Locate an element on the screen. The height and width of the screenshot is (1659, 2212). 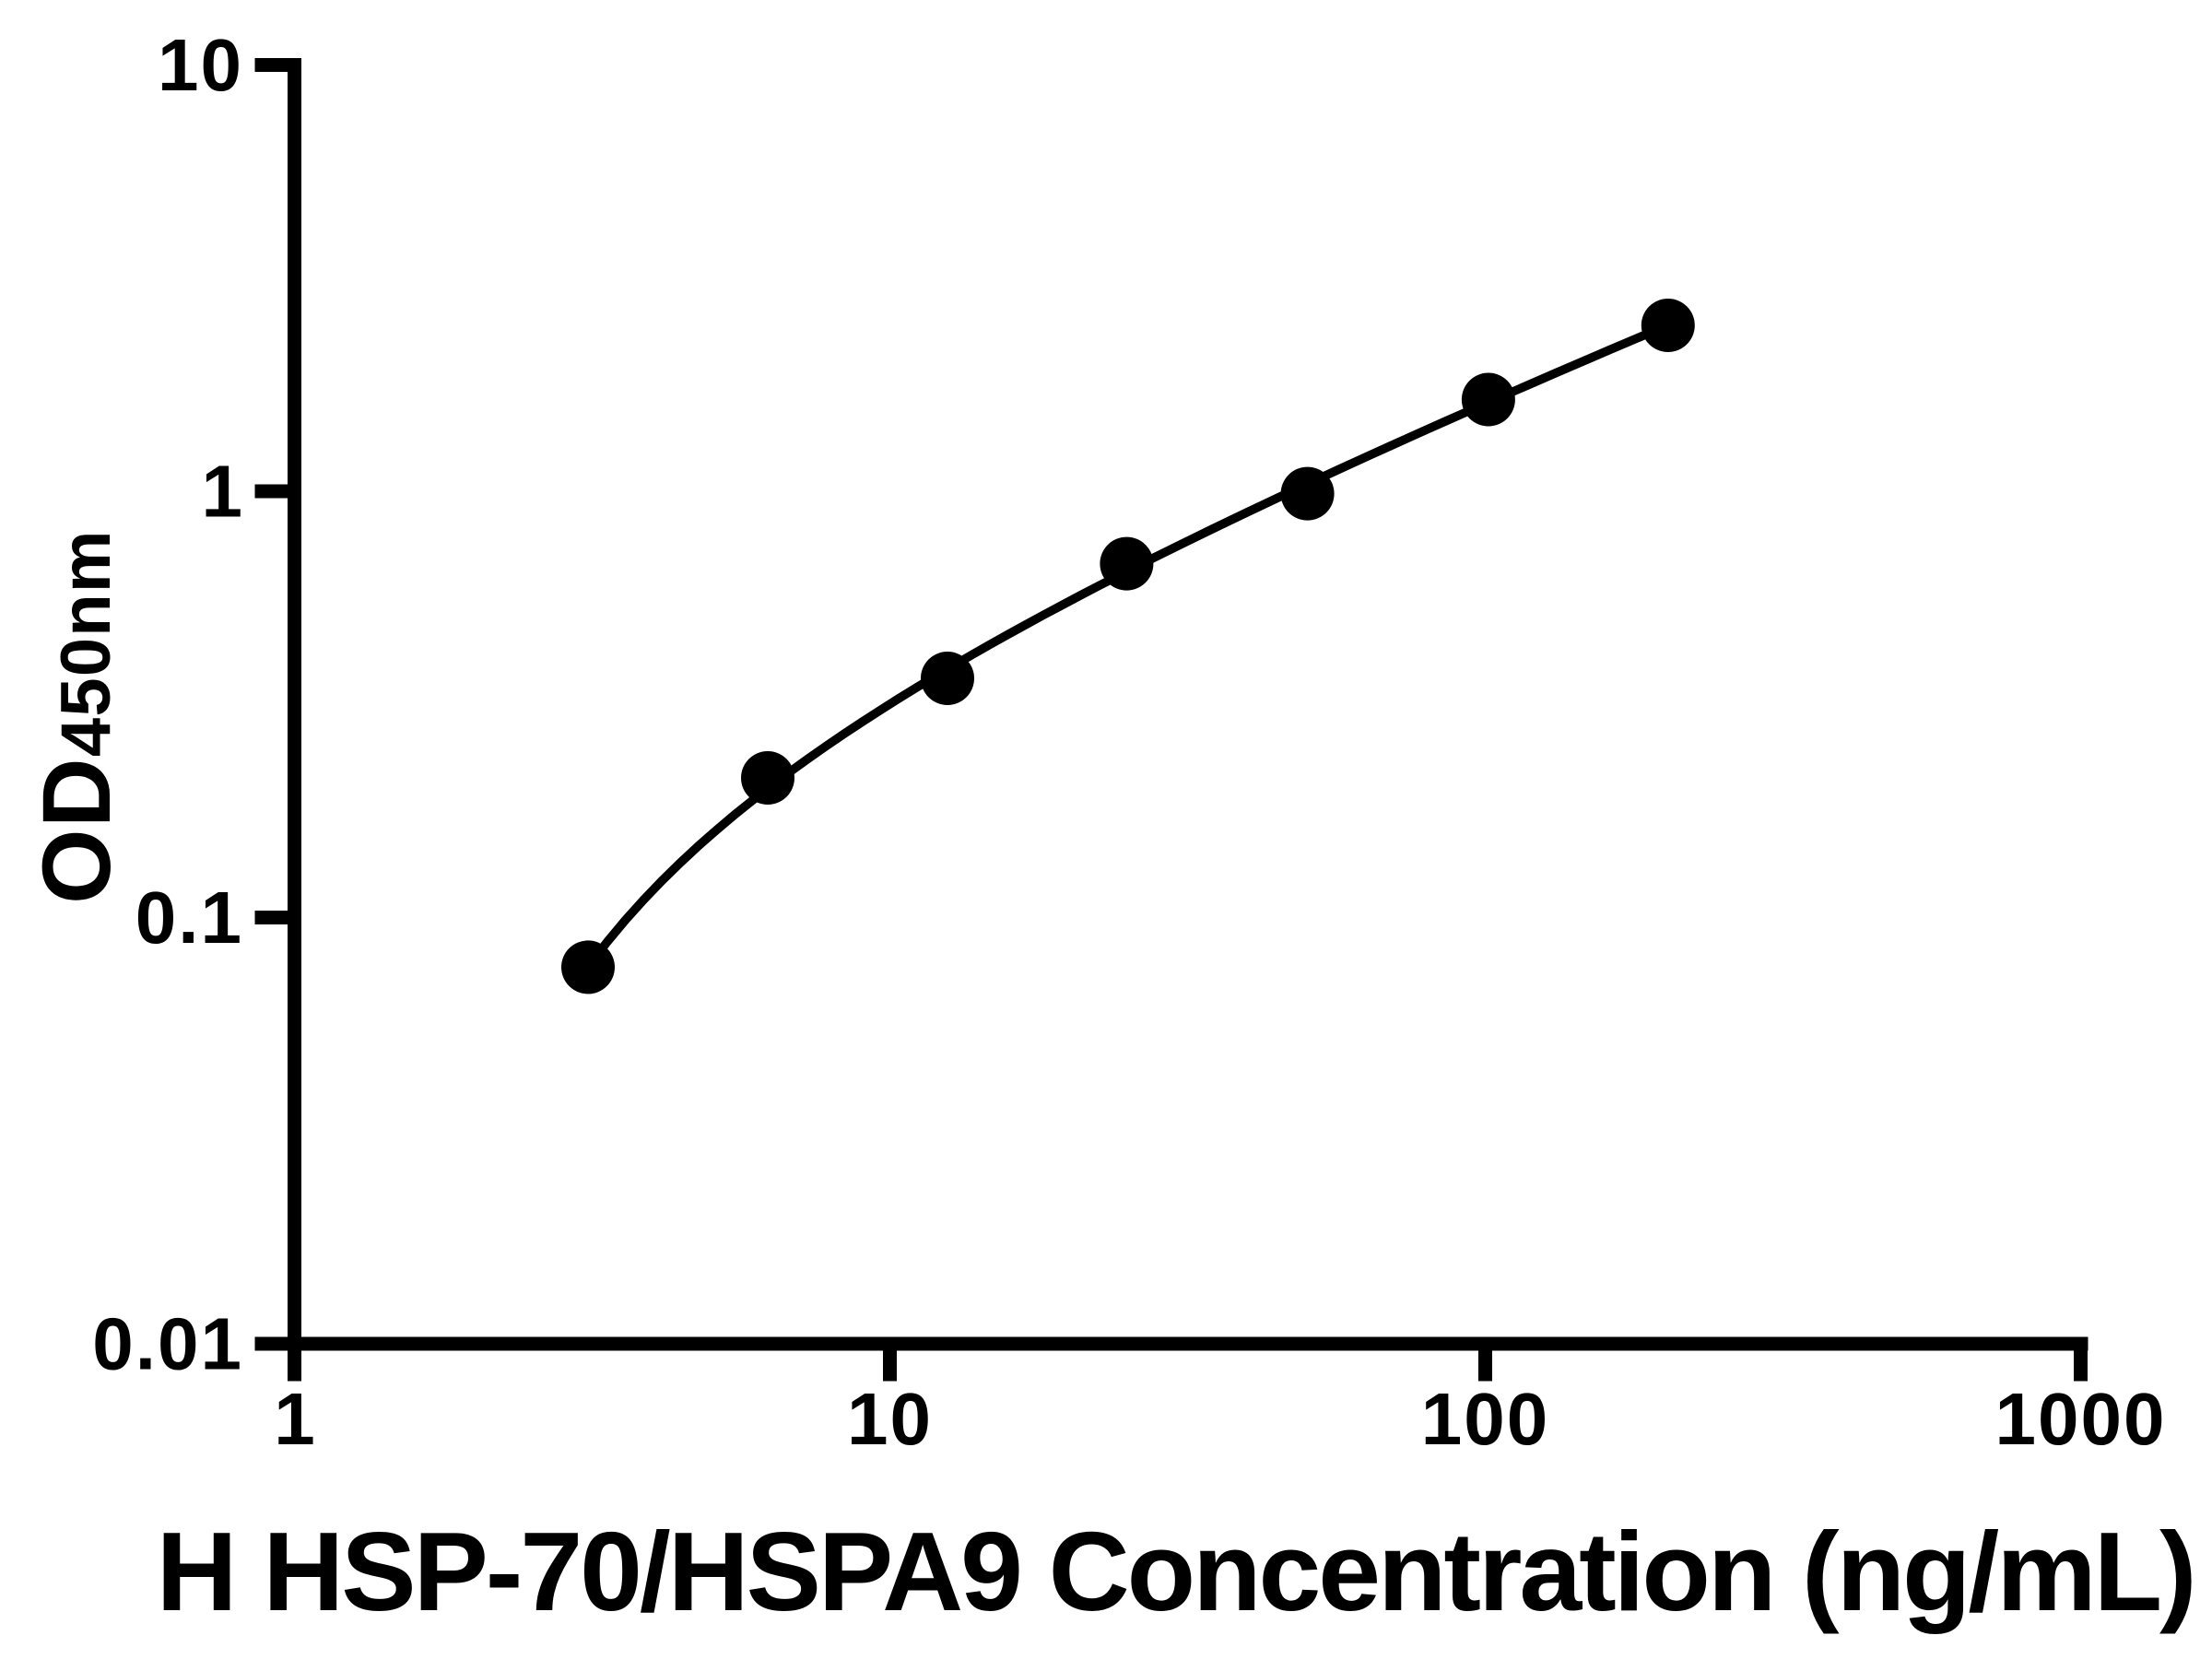
svg-text: 0.1 is located at coordinates (189, 918).